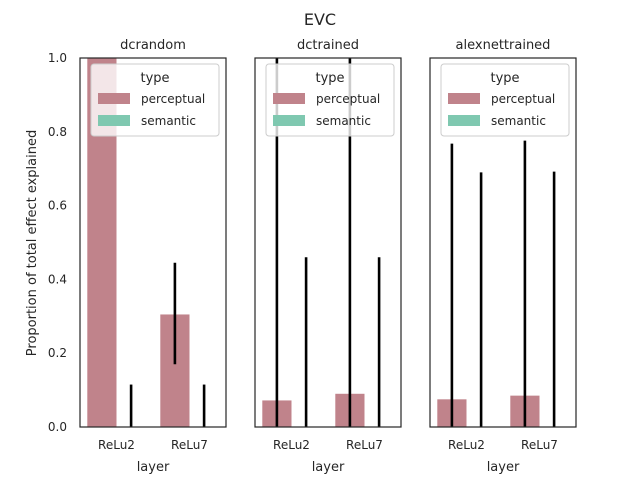  What do you see at coordinates (57, 132) in the screenshot?
I see `y-tick-label: 0.8` at bounding box center [57, 132].